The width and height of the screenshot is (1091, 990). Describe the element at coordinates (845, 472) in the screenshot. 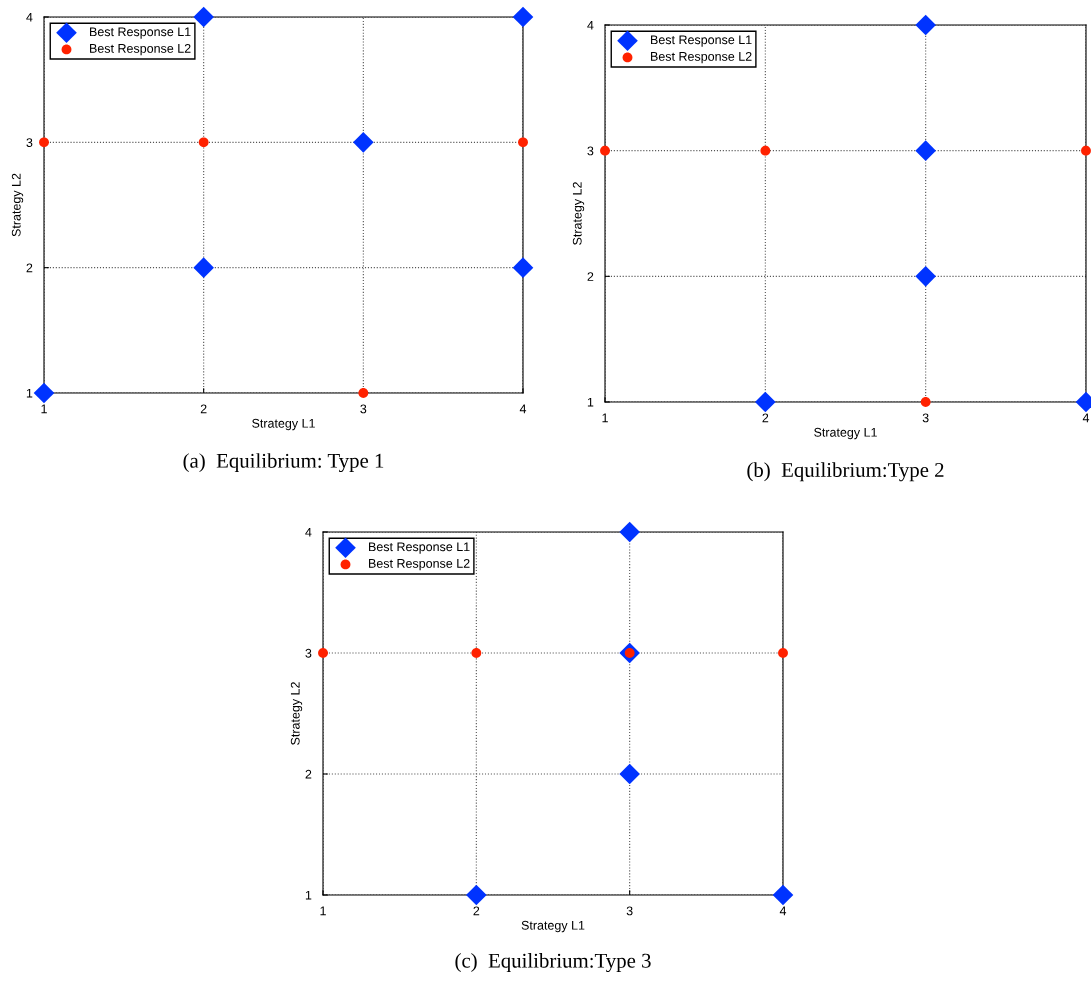

I see `text: (b) Equilibrium:Type 2` at that location.